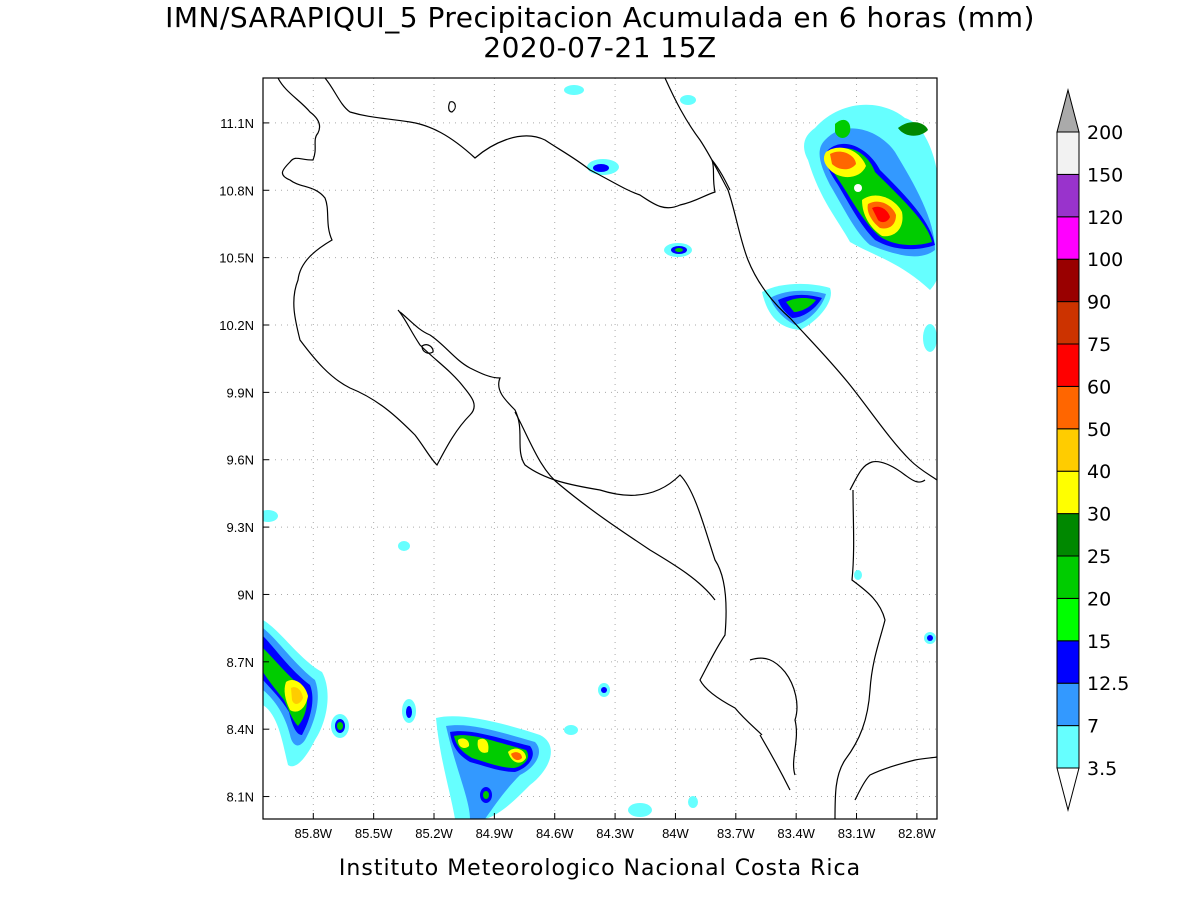  I want to click on lon-tick-label: 84.3W, so click(615, 833).